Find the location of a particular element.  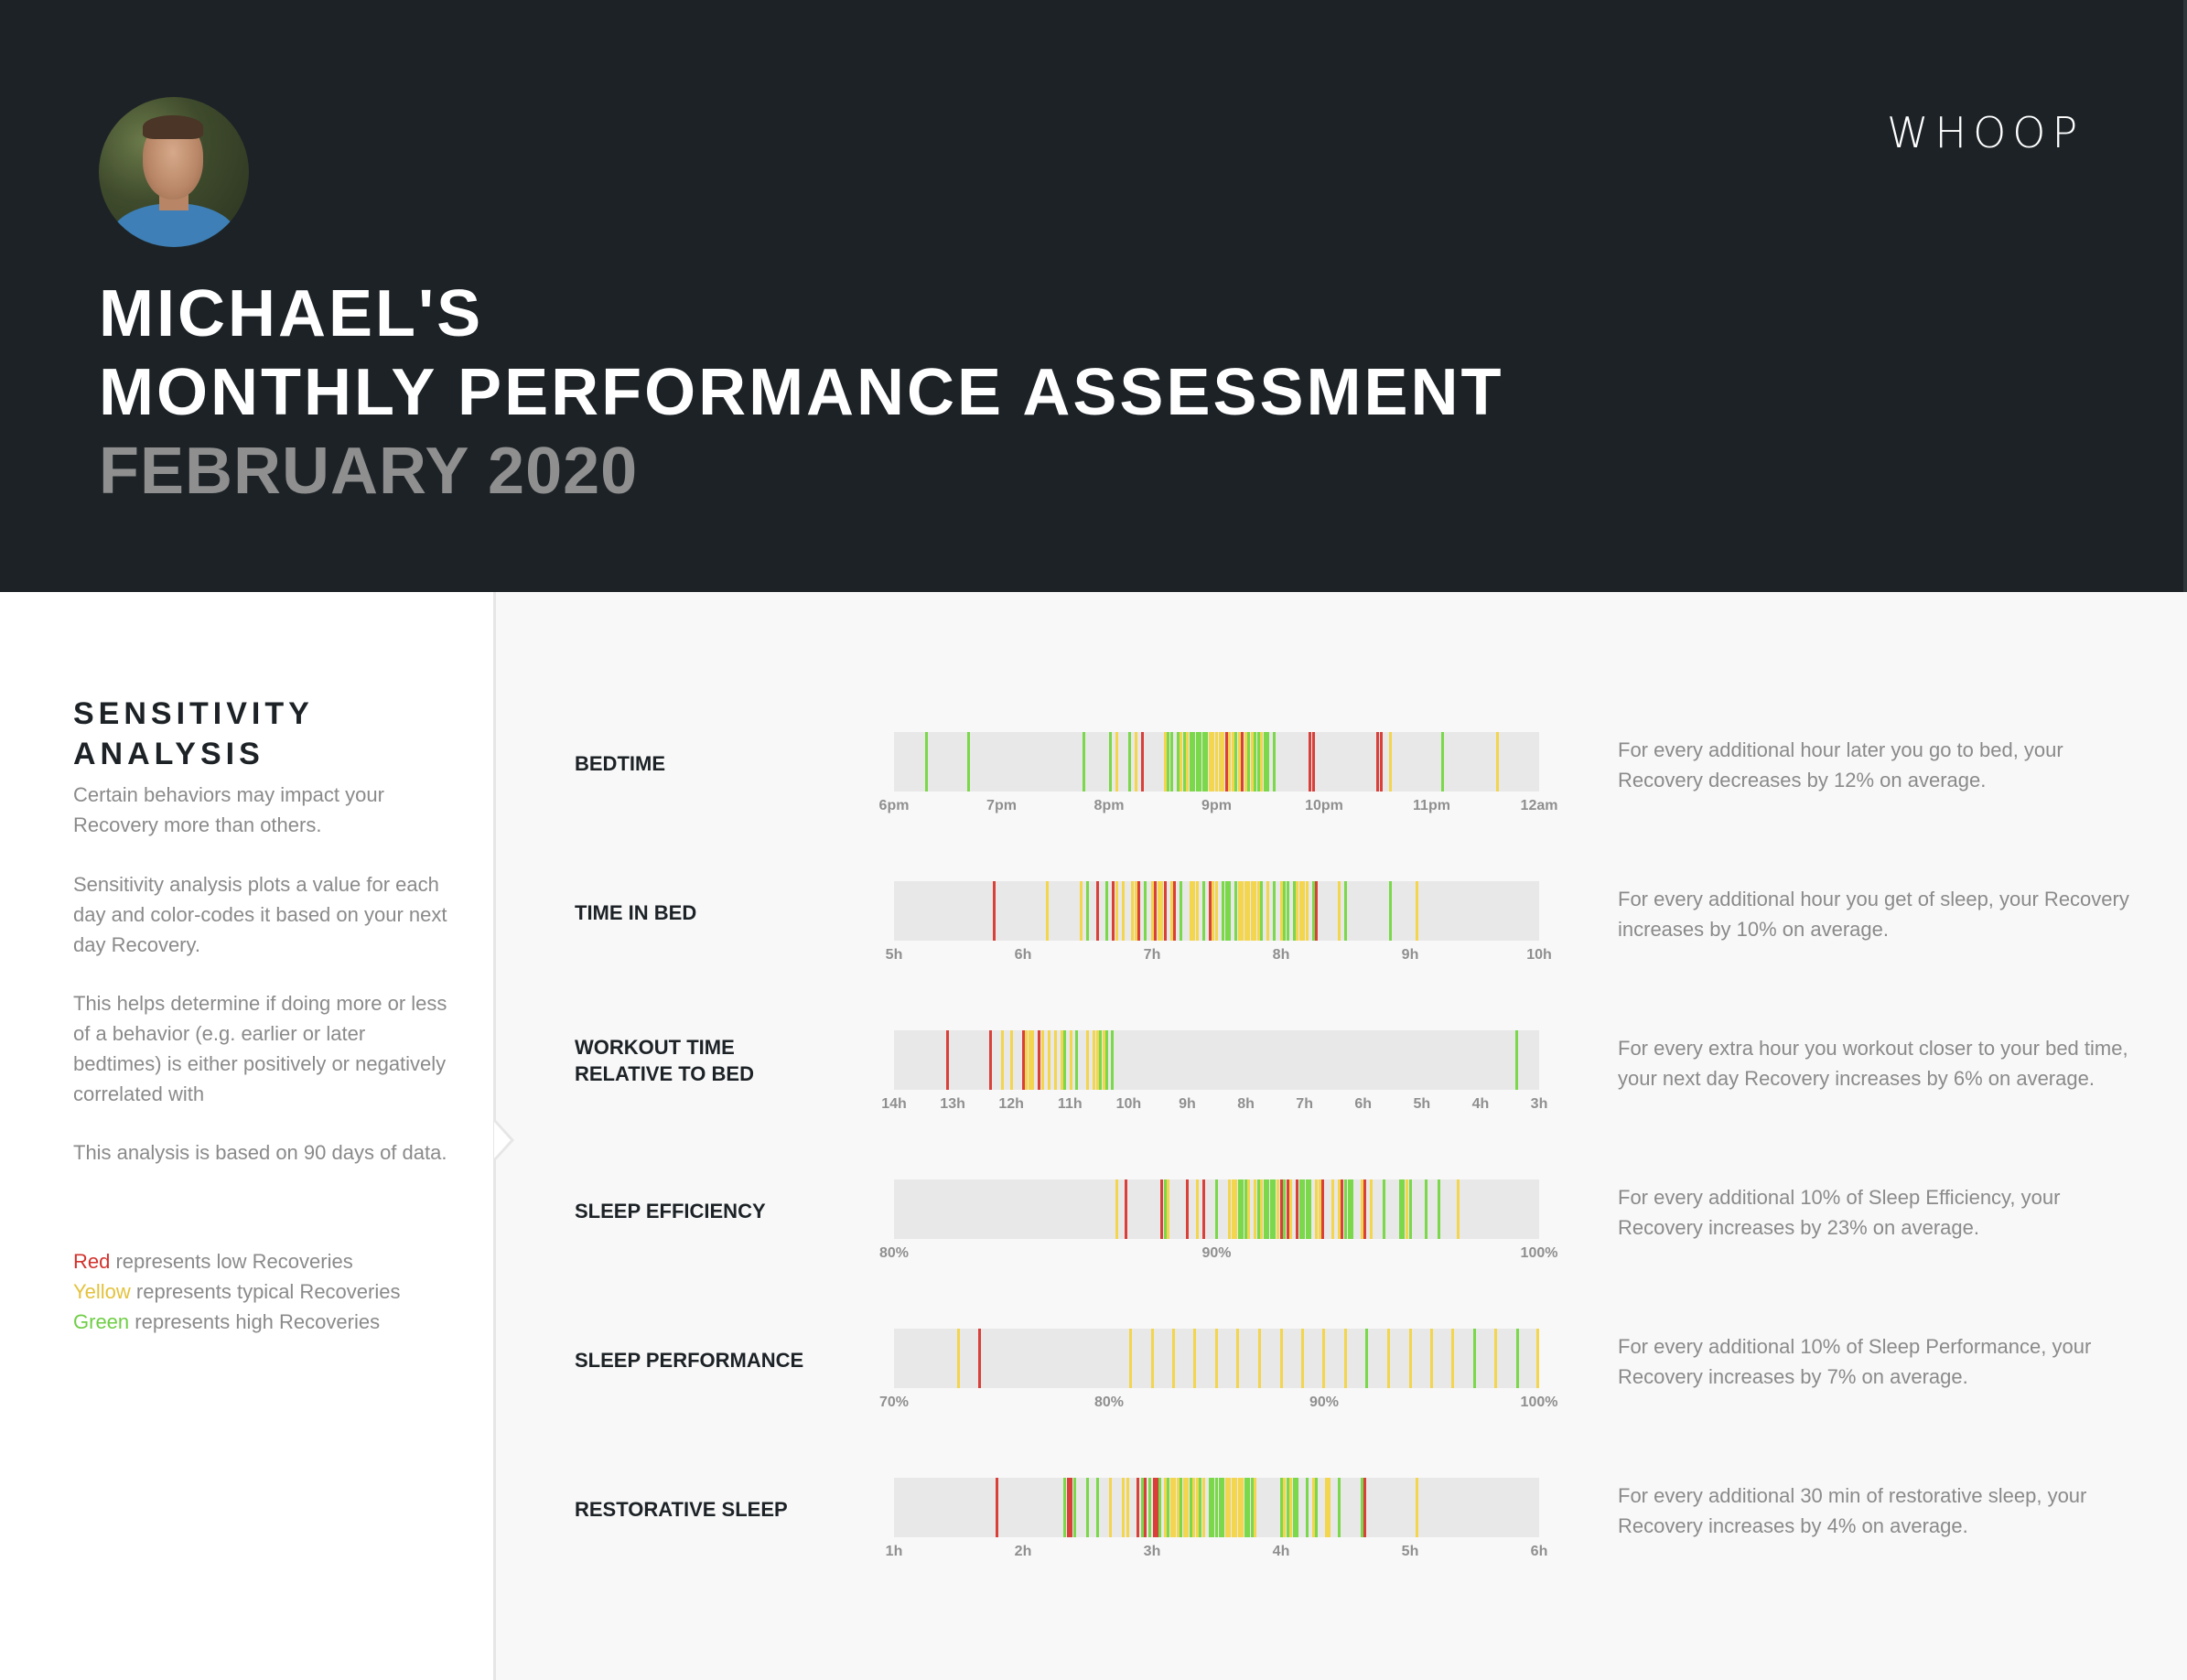

section-heading: SENSITIVITY ANALYSIS is located at coordinates (194, 734).